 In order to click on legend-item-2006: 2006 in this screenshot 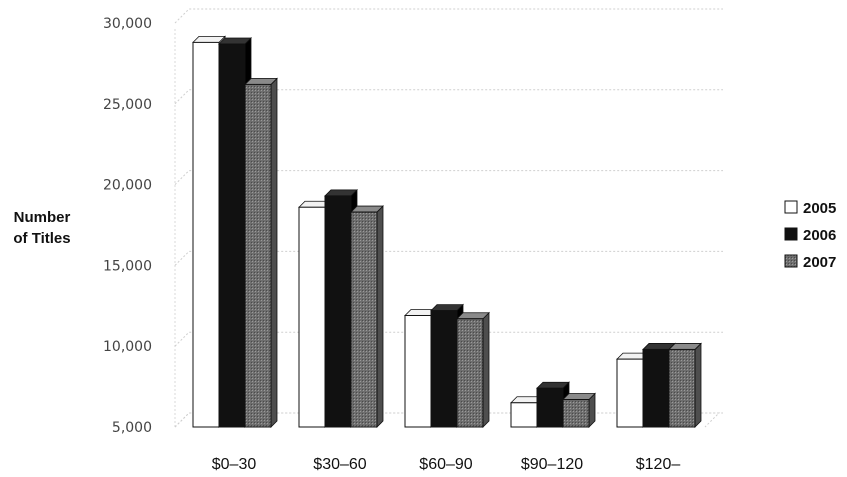, I will do `click(810, 235)`.